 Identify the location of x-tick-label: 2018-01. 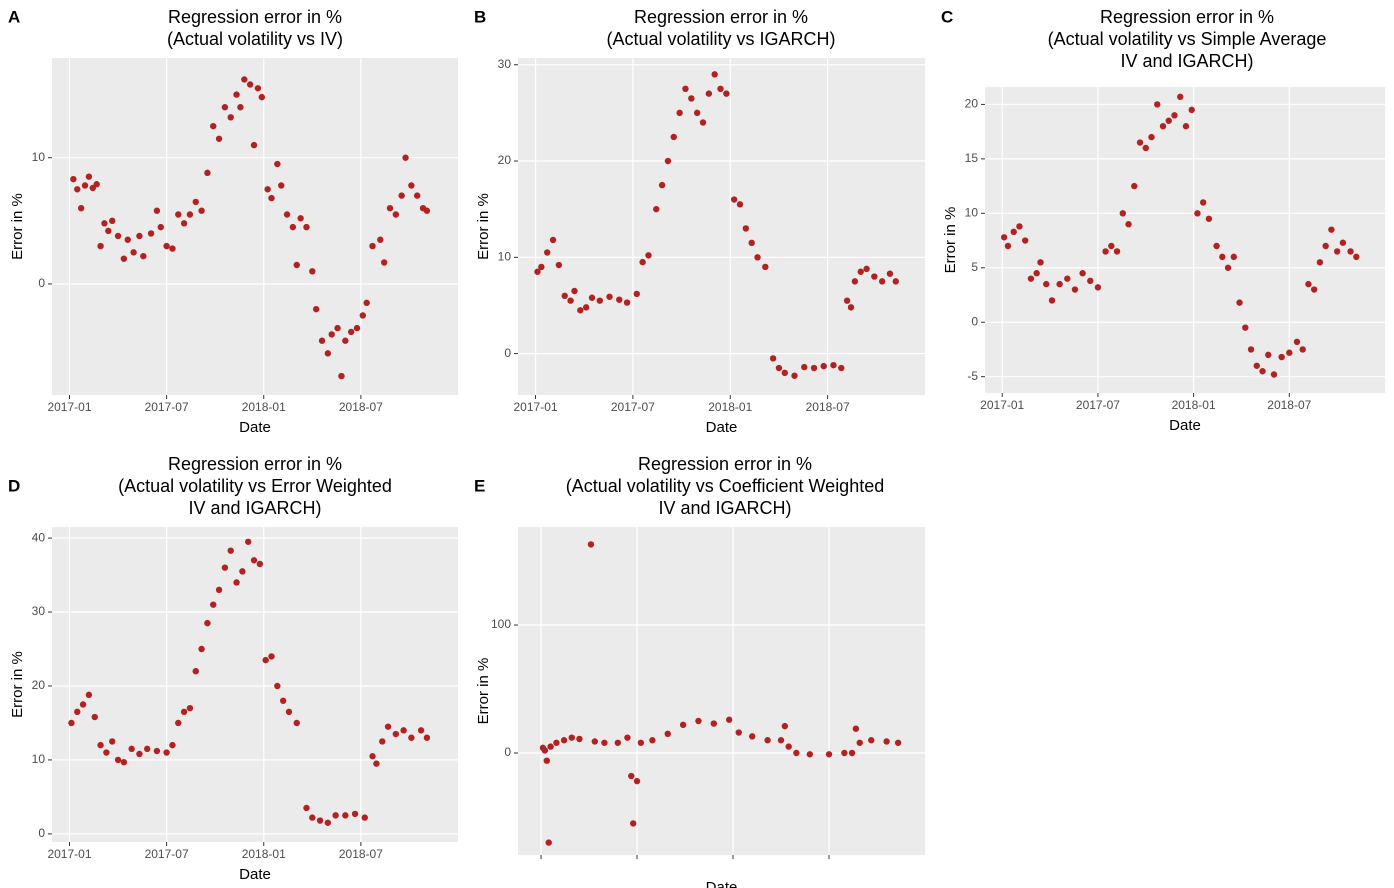
(264, 854).